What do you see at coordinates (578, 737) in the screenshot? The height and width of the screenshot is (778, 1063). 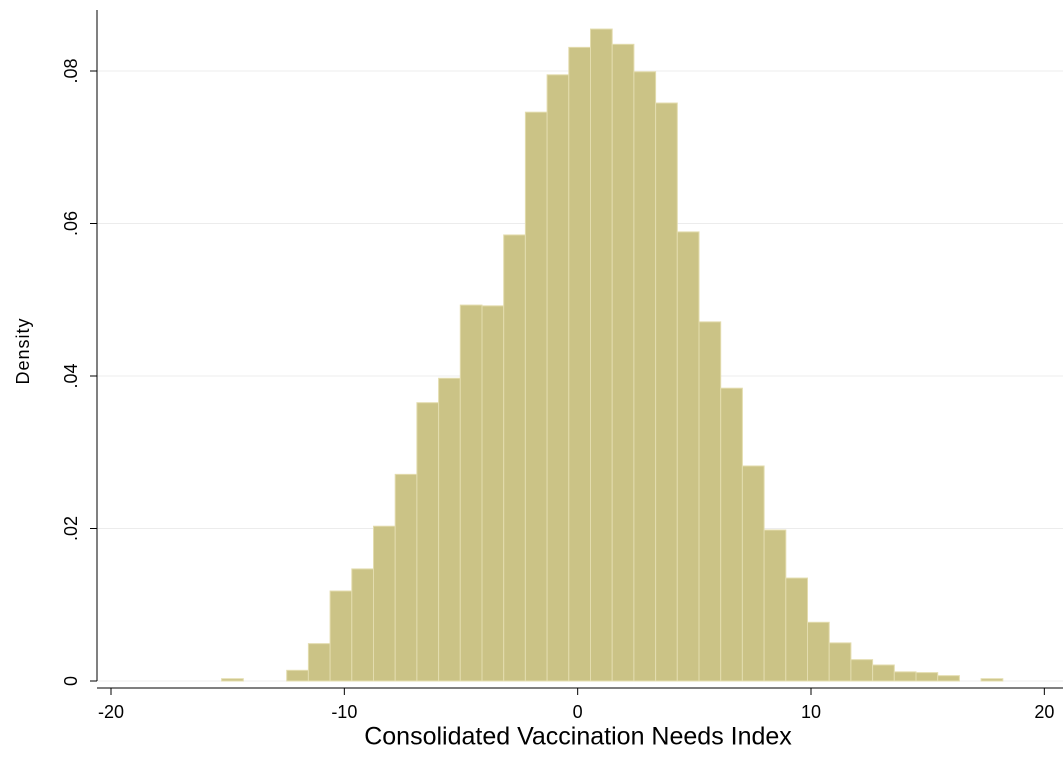 I see `x-axis-title: Consolidated Vaccination Needs Index` at bounding box center [578, 737].